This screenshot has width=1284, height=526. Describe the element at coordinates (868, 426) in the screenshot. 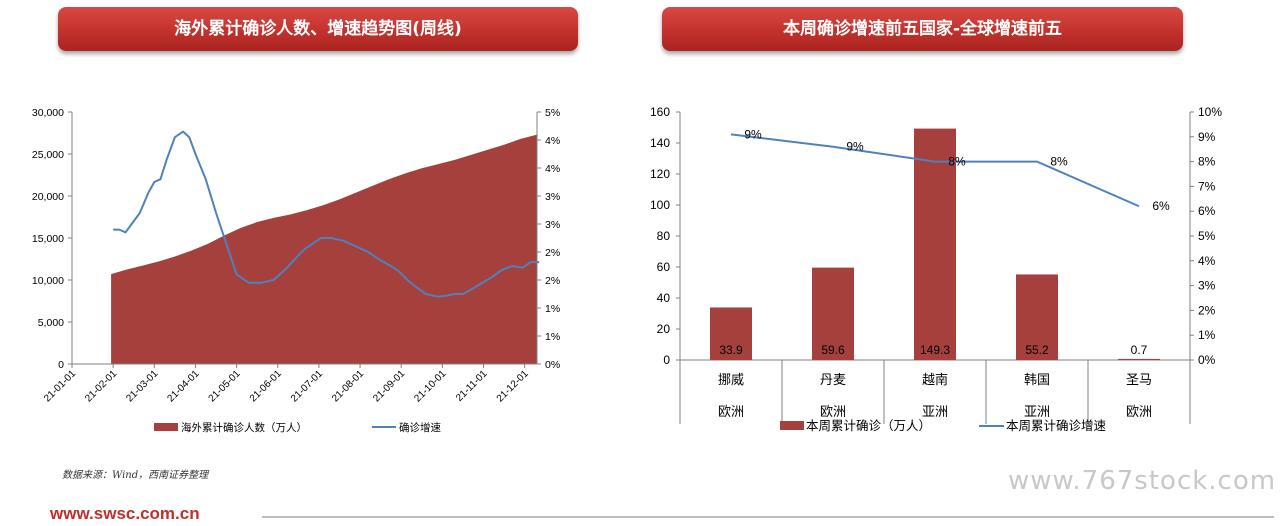

I see `legend-label-cases: 本周累计确诊（万人）` at that location.